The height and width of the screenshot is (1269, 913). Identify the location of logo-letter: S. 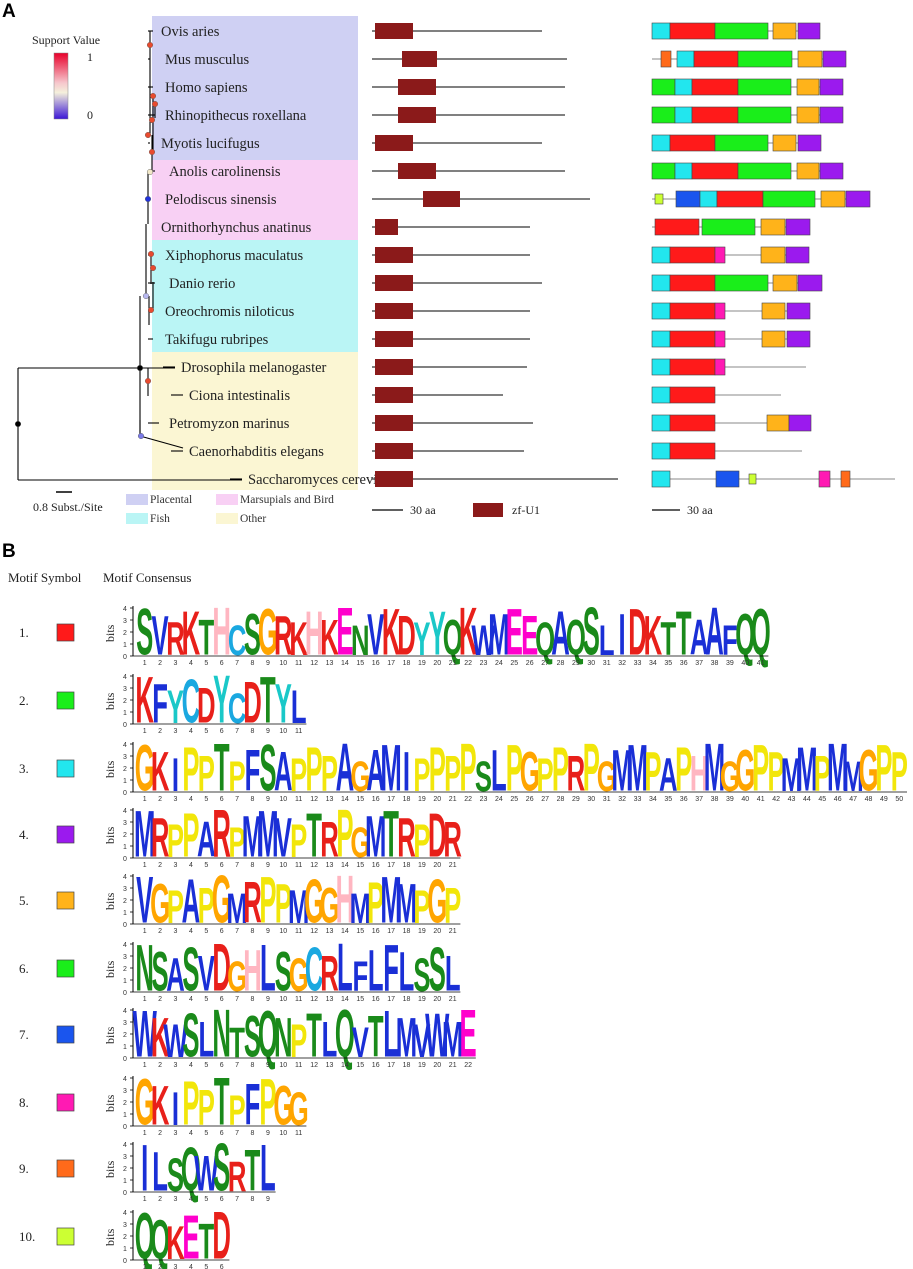
(283, 973).